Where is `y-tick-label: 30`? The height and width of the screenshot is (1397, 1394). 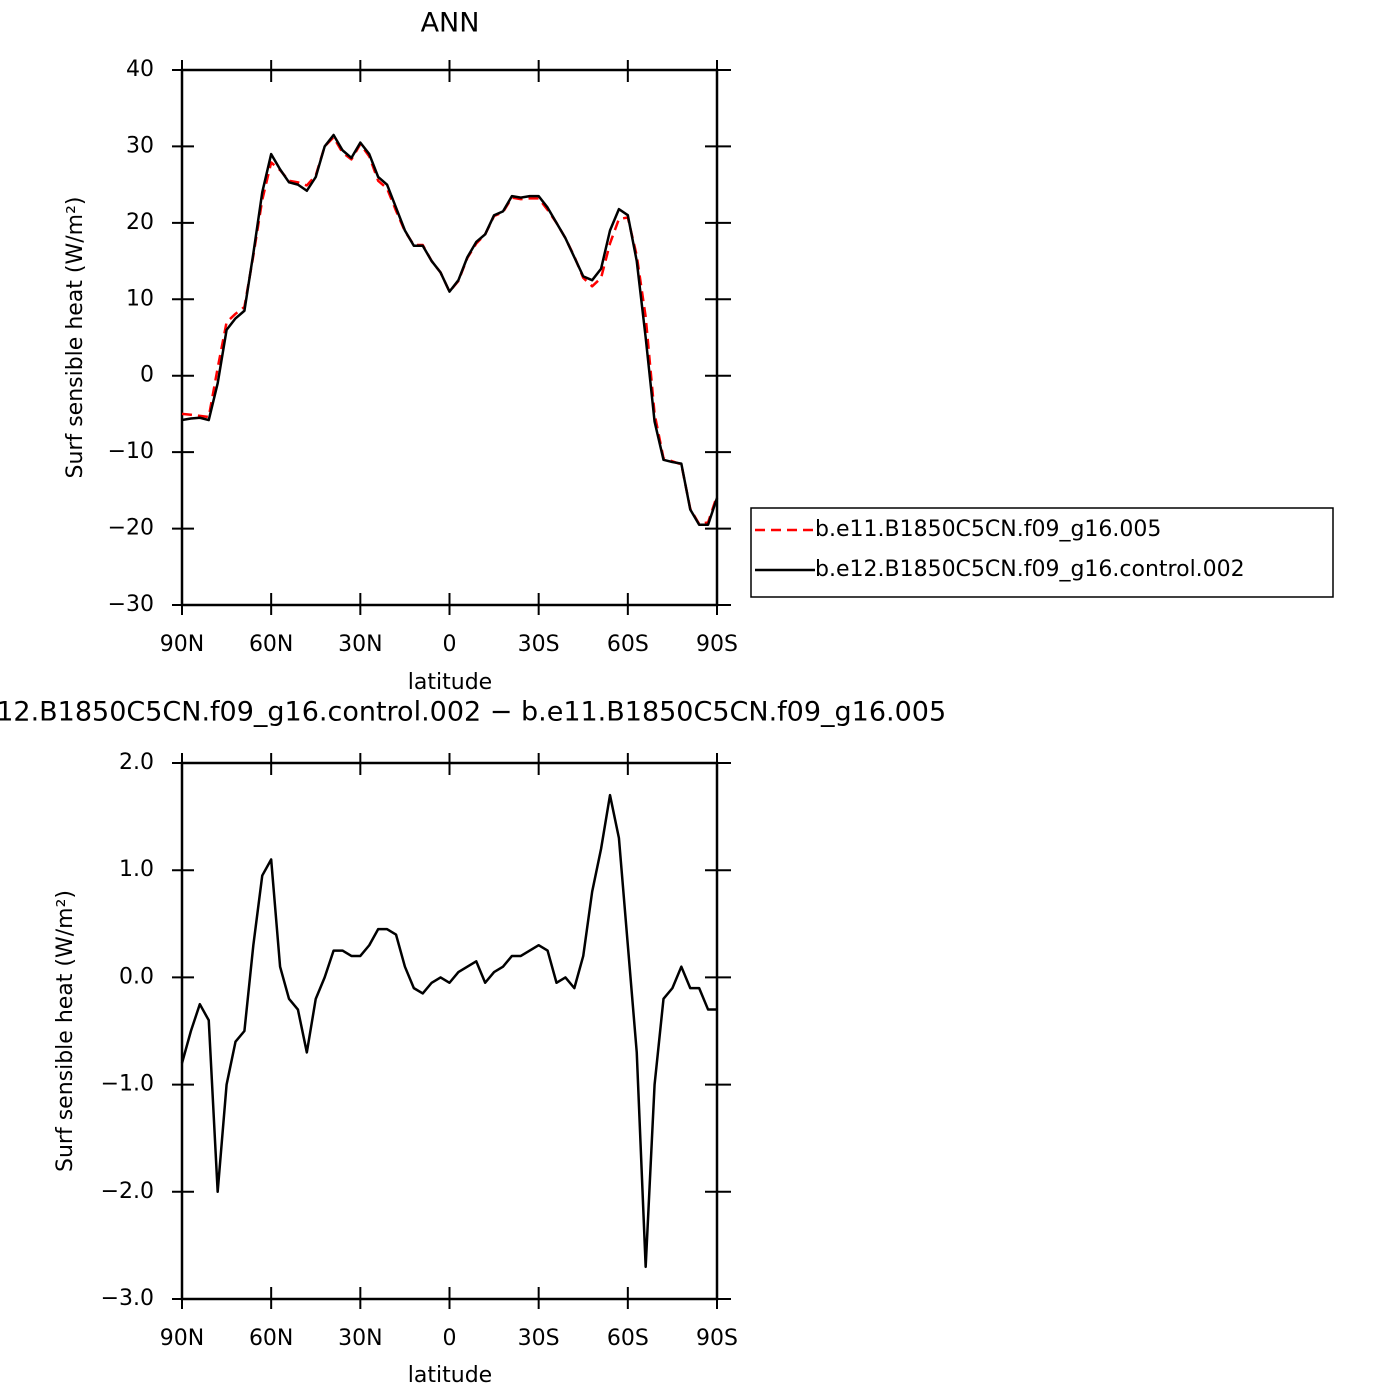
y-tick-label: 30 is located at coordinates (140, 145).